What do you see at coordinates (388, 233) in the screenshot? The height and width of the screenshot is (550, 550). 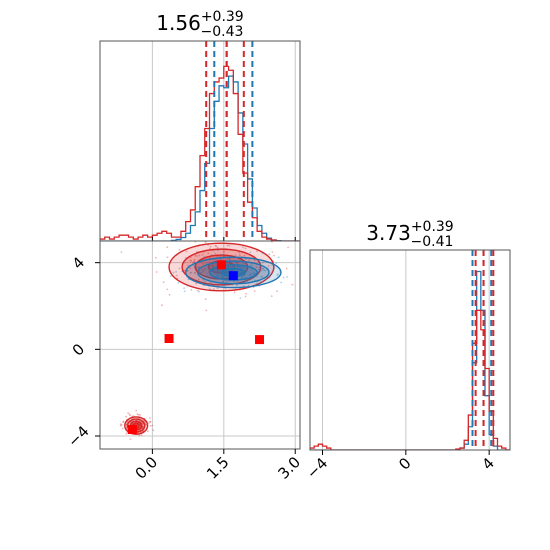 I see `title-value: 3.73` at bounding box center [388, 233].